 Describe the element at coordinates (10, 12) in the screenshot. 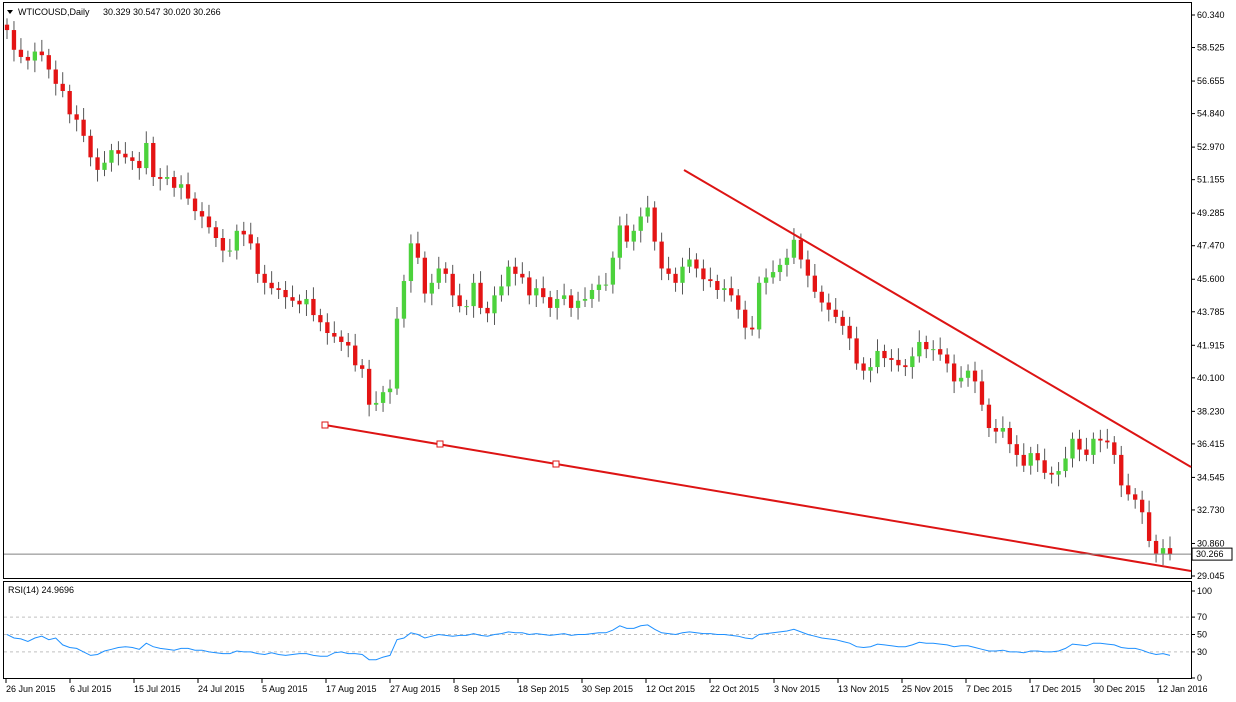

I see `triangle-down-icon` at that location.